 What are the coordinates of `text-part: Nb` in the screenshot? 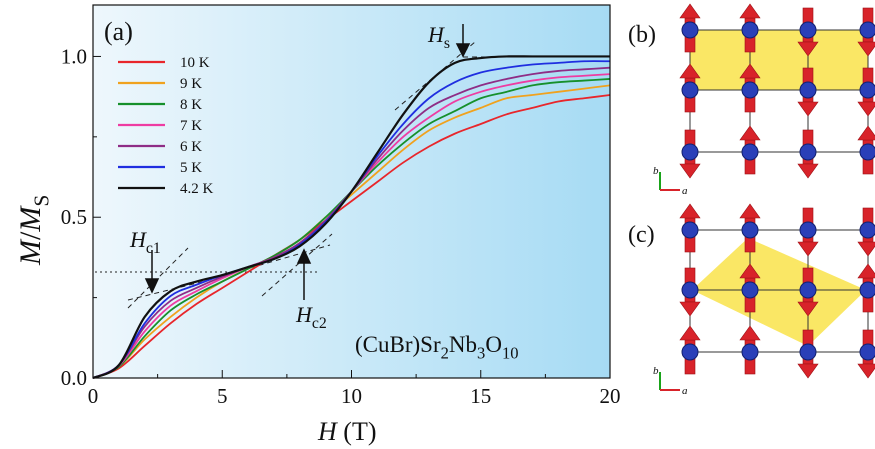 It's located at (463, 344).